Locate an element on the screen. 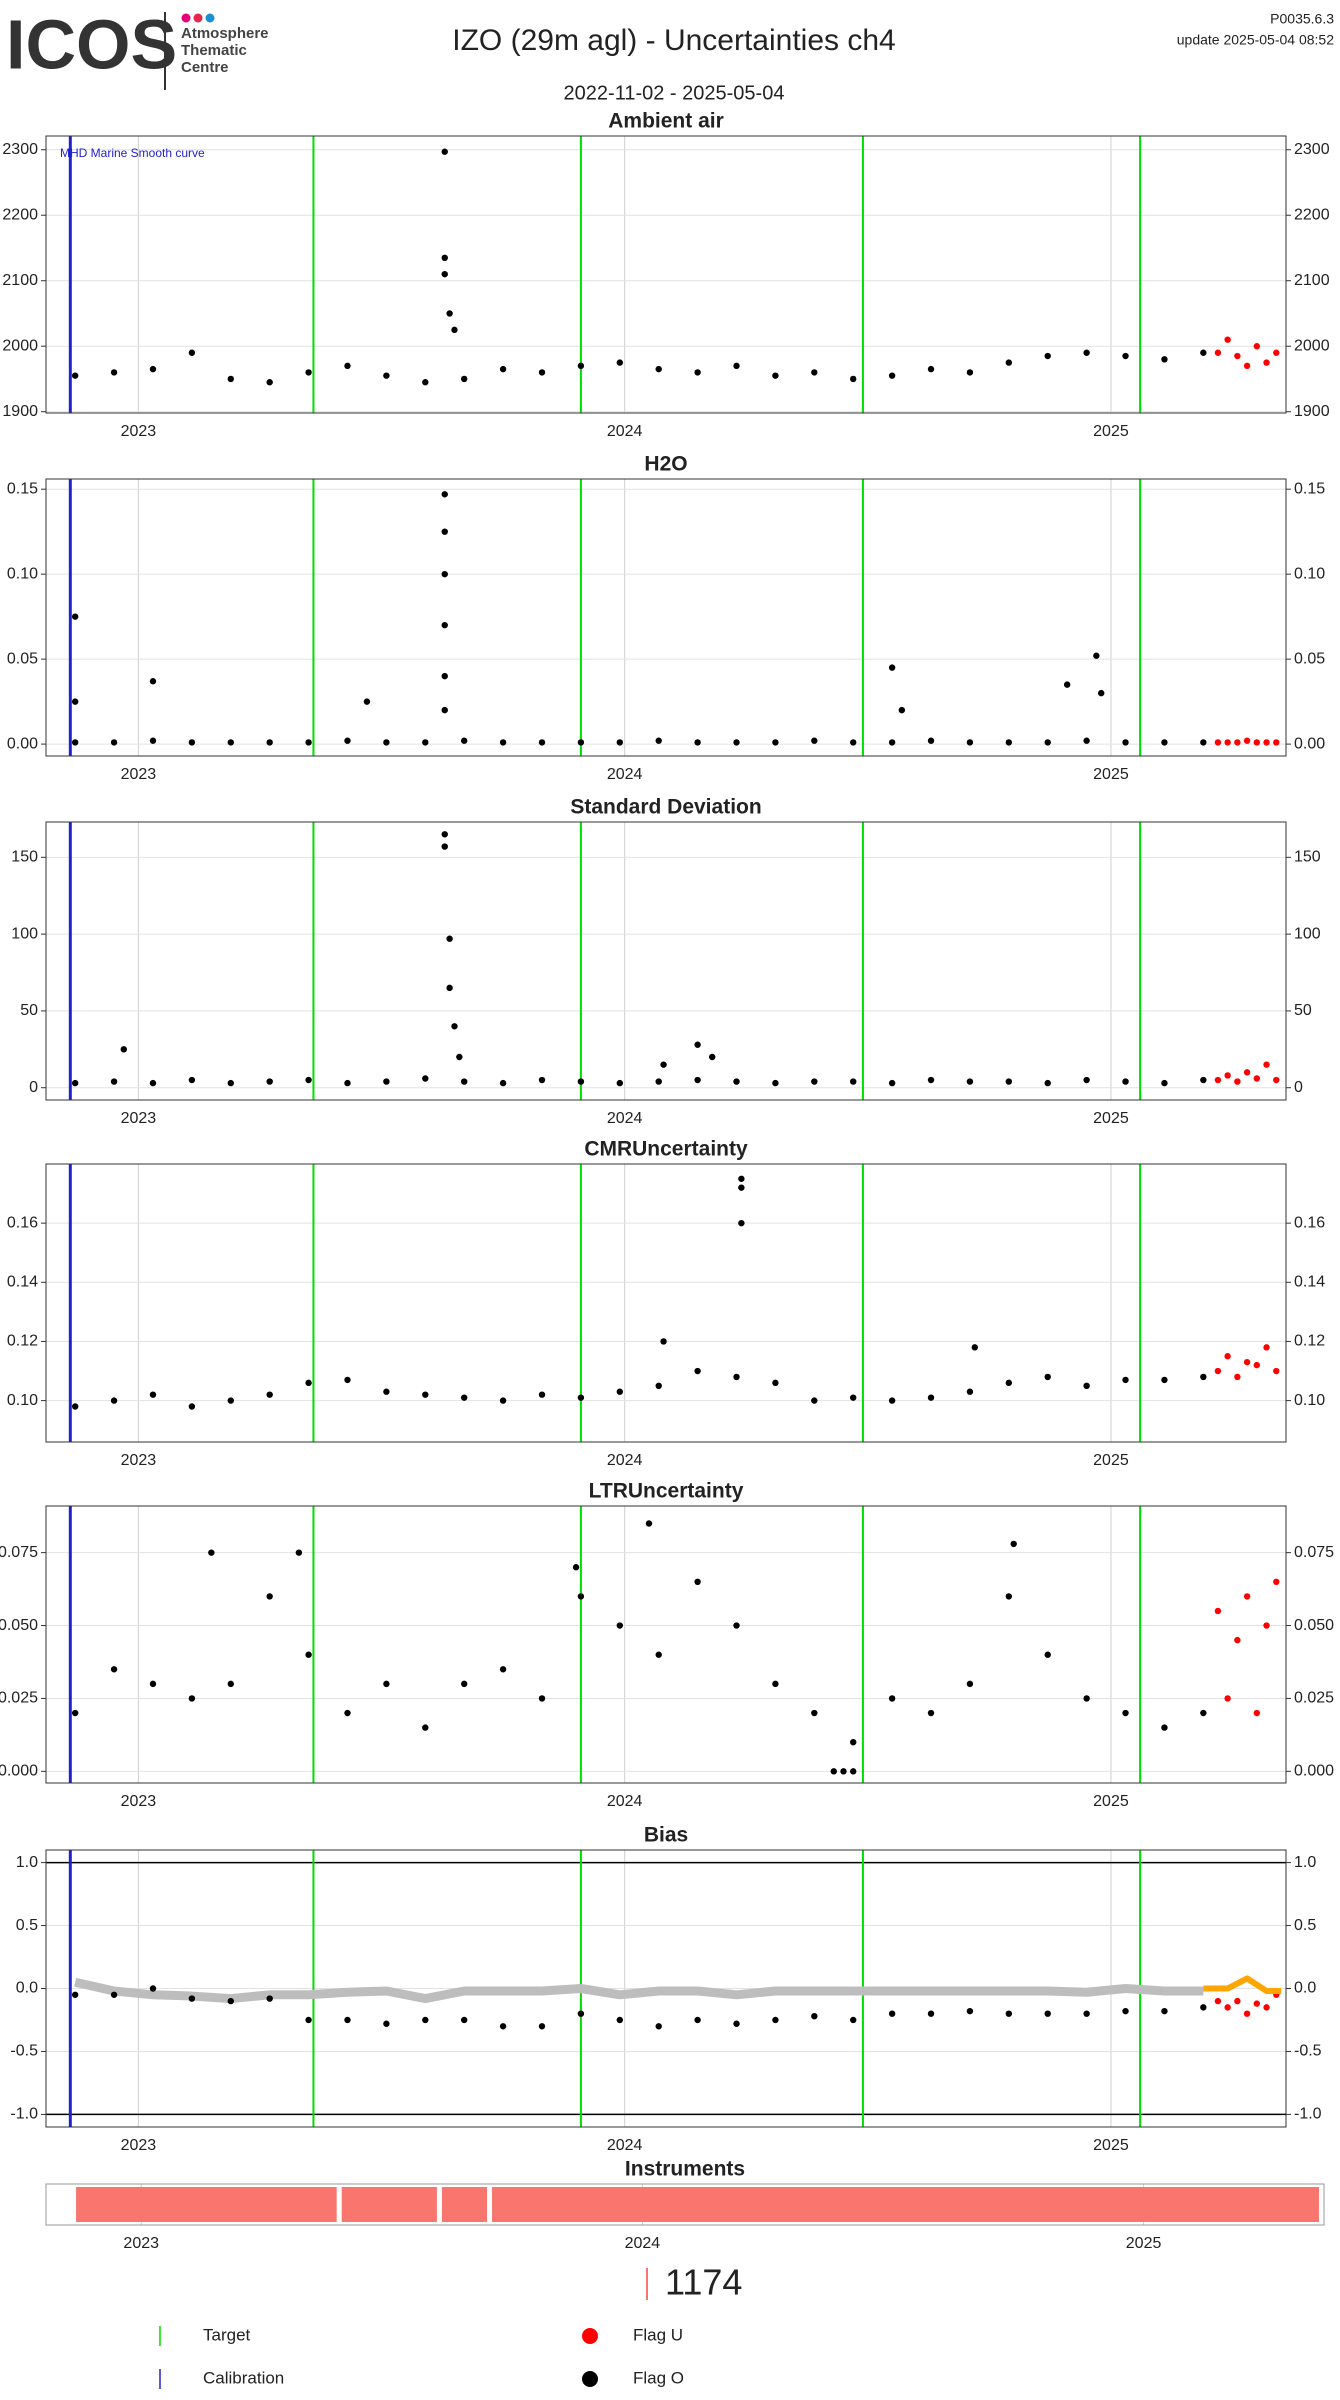  legend-flag is located at coordinates (590, 2379).